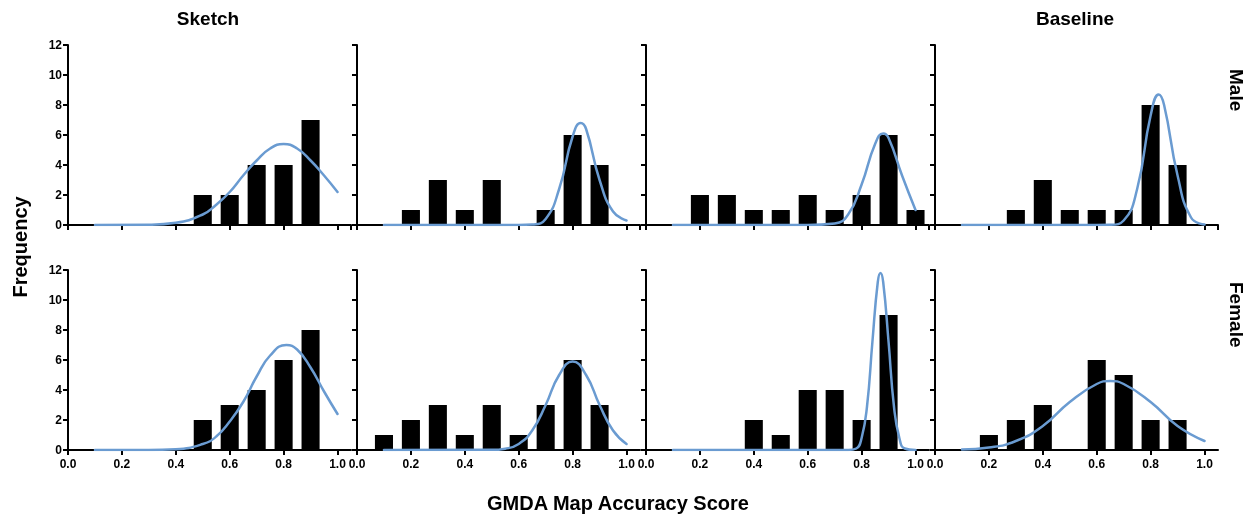  I want to click on y-axis-title: Frequency, so click(20, 247).